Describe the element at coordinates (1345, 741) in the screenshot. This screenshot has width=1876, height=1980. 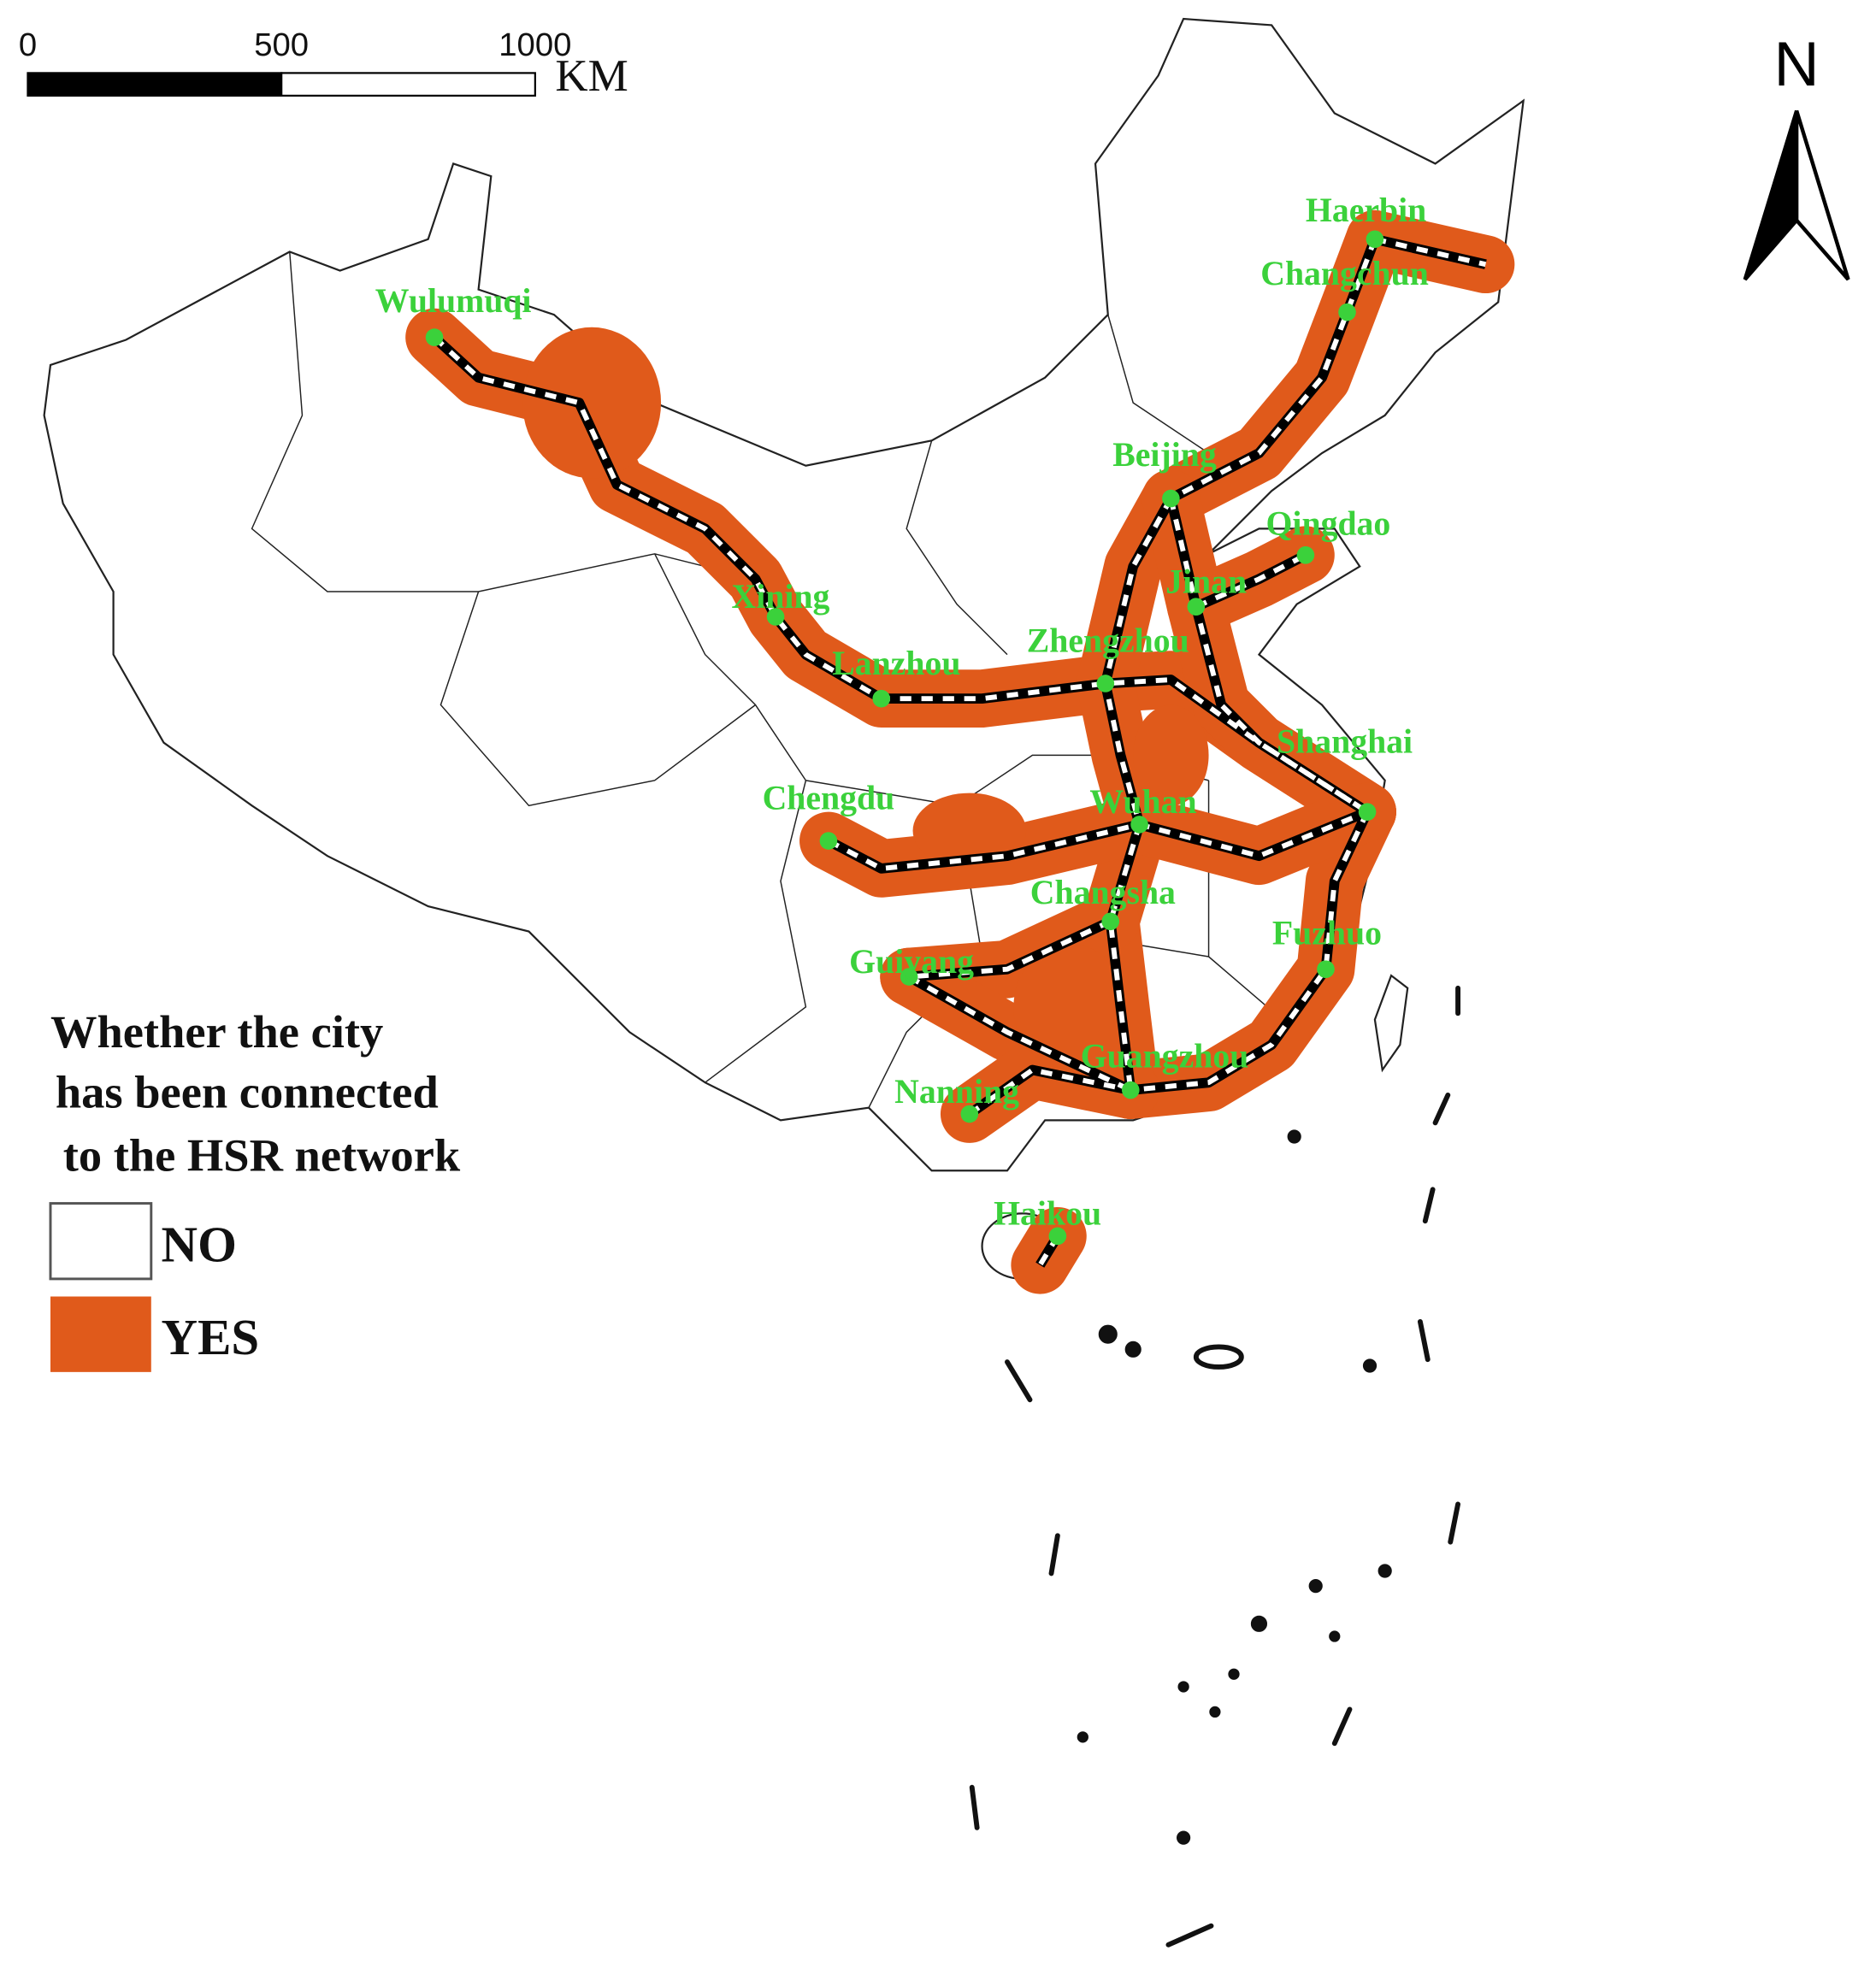
I see `city-label: Shanghai` at that location.